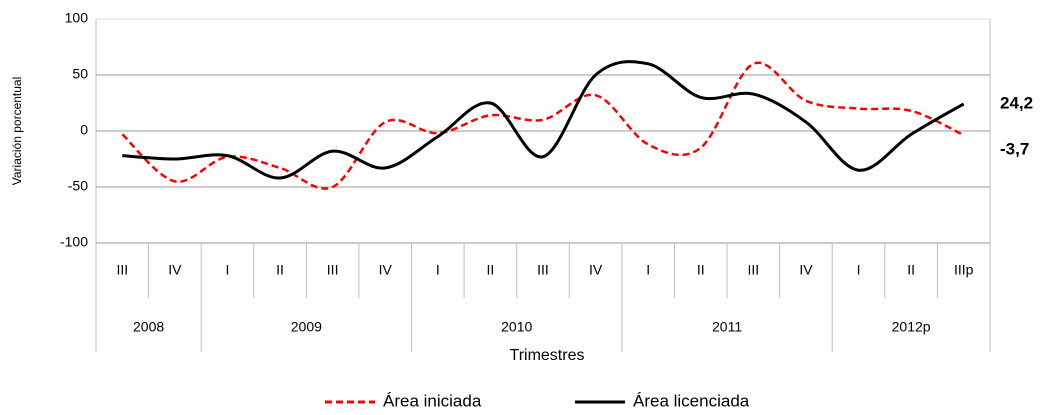 The height and width of the screenshot is (415, 1053). Describe the element at coordinates (516, 327) in the screenshot. I see `group-label: 2010` at that location.